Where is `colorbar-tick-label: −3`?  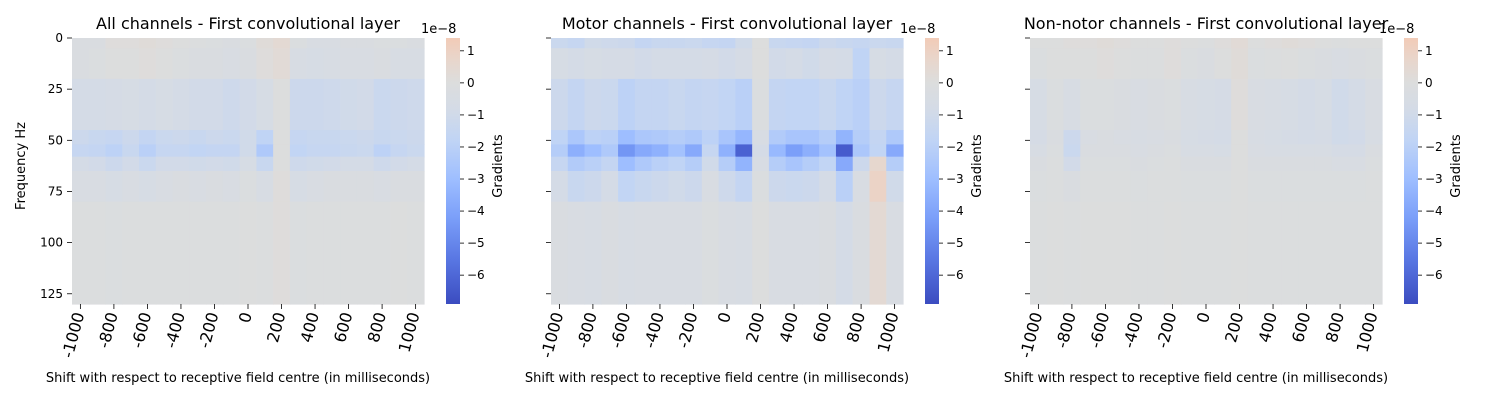
colorbar-tick-label: −3 is located at coordinates (1434, 179).